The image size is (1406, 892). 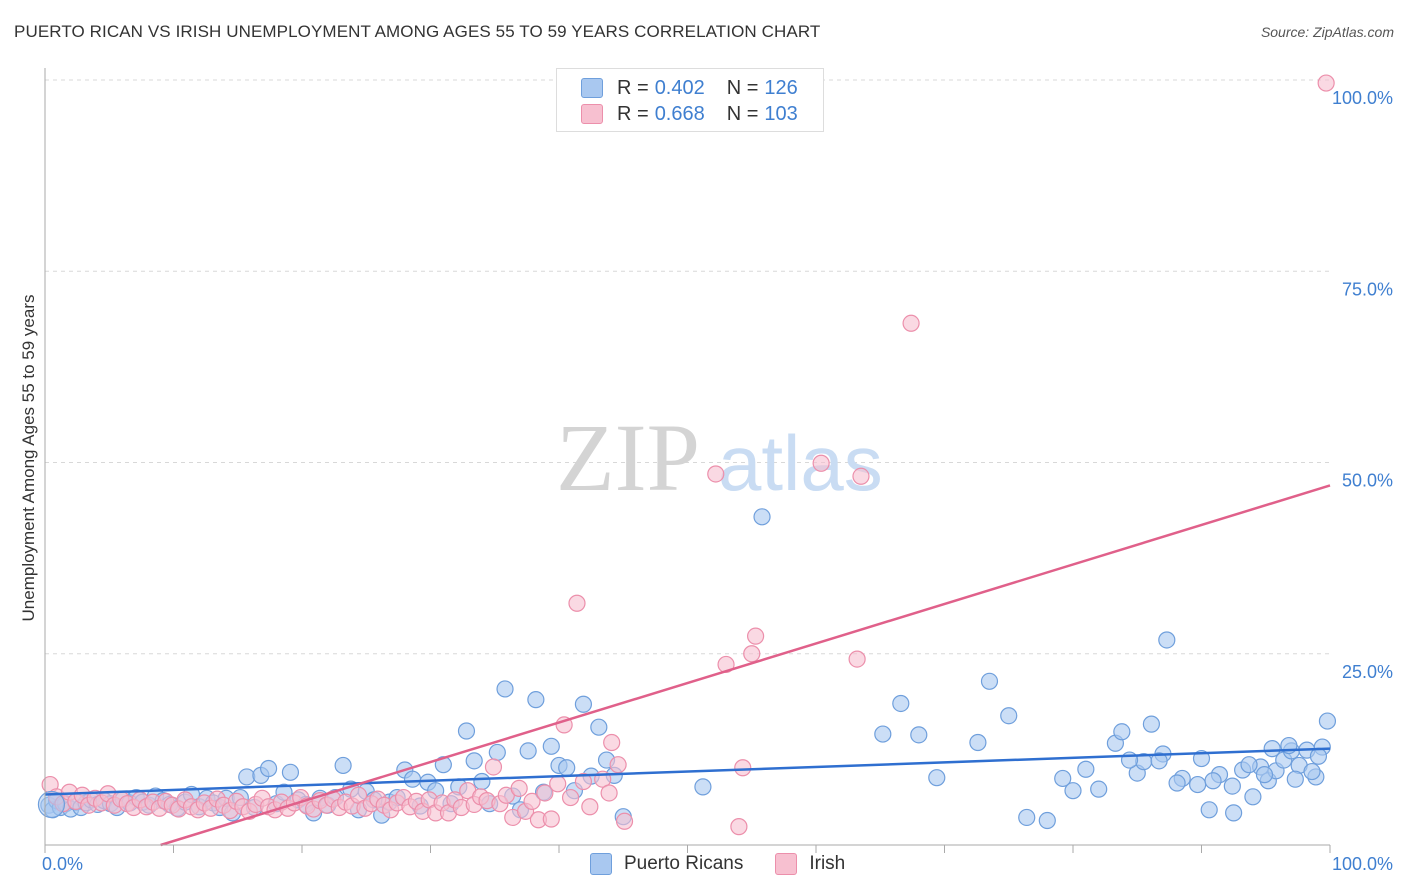 What do you see at coordinates (1362, 98) in the screenshot?
I see `y-tick-label: 100.0%` at bounding box center [1362, 98].